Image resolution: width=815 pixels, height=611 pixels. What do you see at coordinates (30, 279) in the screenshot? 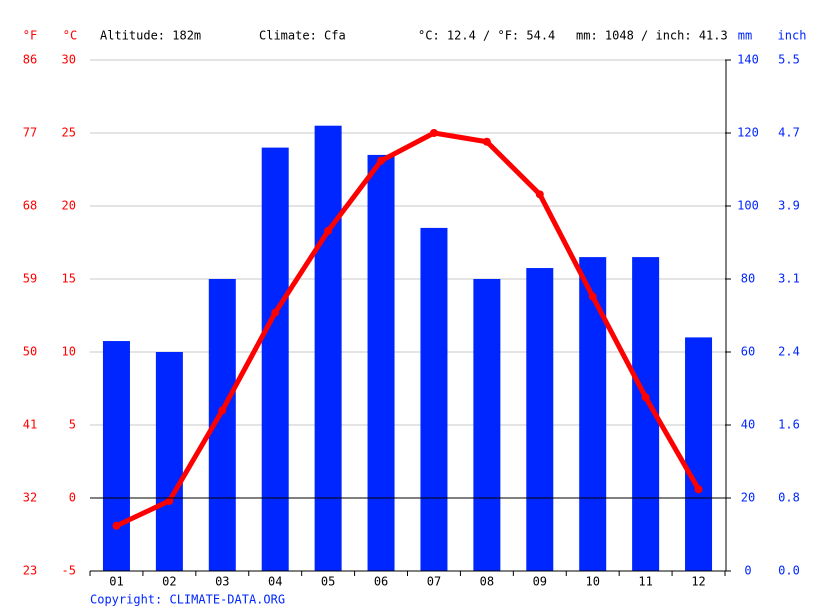
I see `y-tick-label-f: 59` at bounding box center [30, 279].